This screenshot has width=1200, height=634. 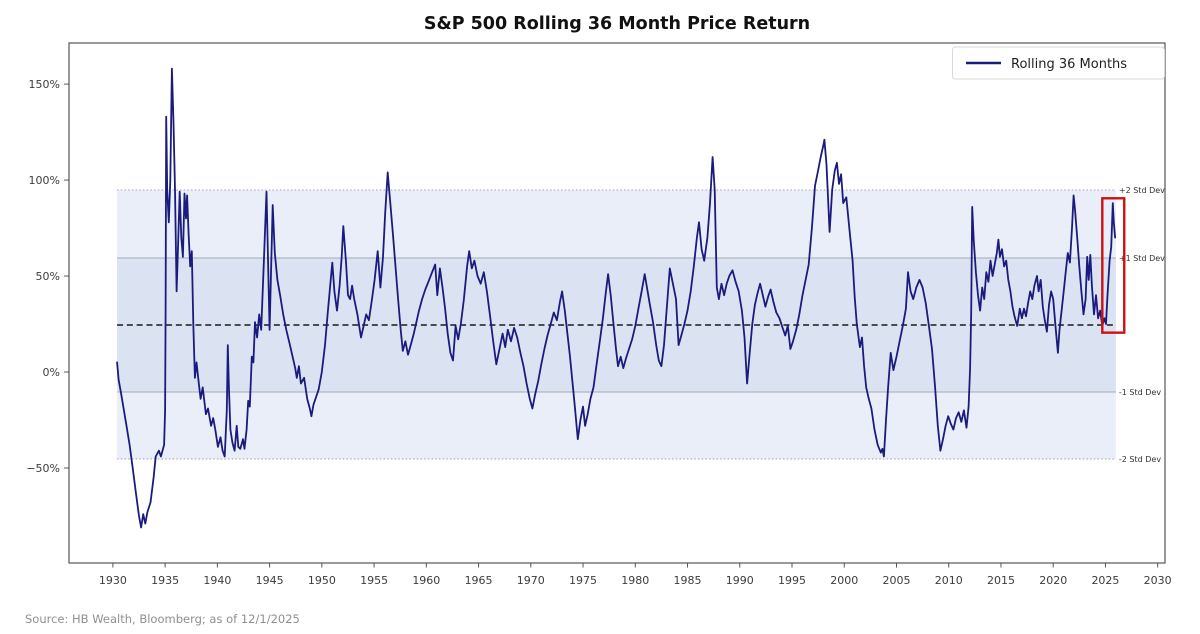 What do you see at coordinates (374, 580) in the screenshot?
I see `x-tick-label: 1955` at bounding box center [374, 580].